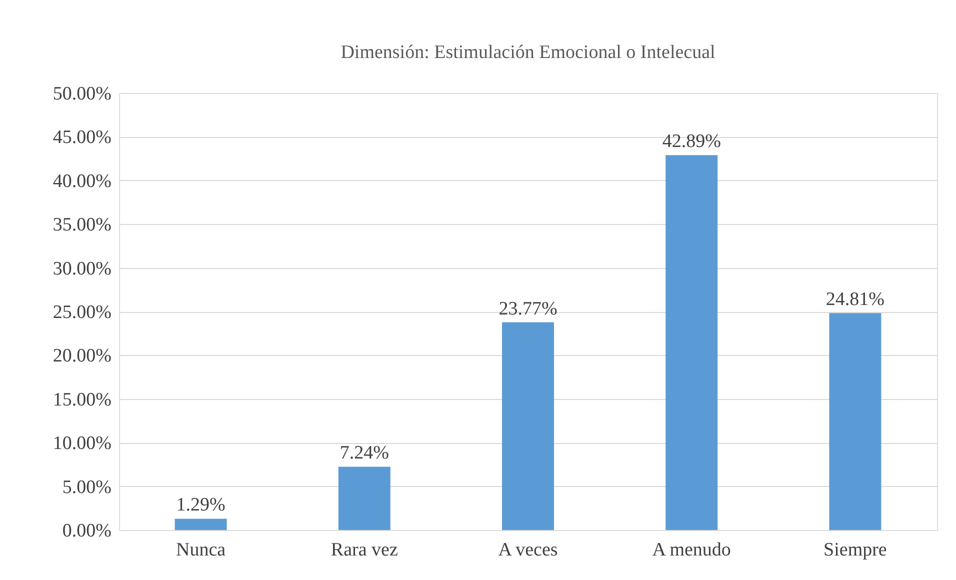 The height and width of the screenshot is (580, 956). What do you see at coordinates (528, 309) in the screenshot?
I see `data-label: 23.77%` at bounding box center [528, 309].